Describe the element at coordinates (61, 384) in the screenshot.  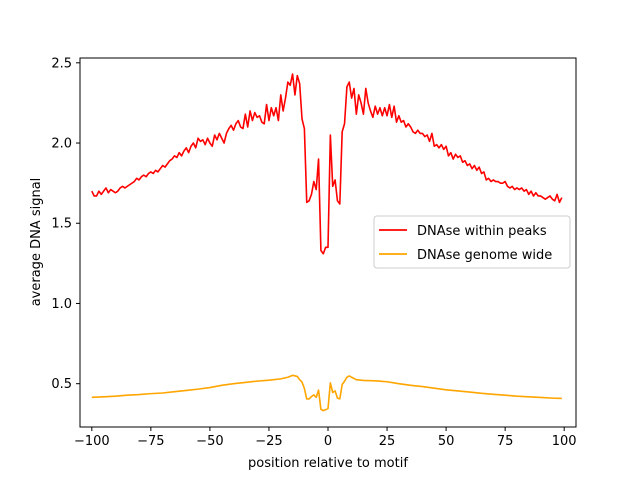
I see `y-tick-label: 0.5` at that location.